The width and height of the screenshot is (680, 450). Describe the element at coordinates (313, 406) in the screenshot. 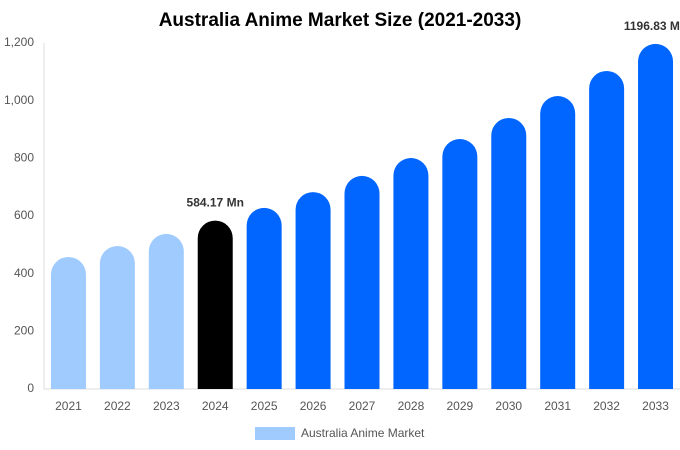

I see `x-tick-label: 2026` at that location.